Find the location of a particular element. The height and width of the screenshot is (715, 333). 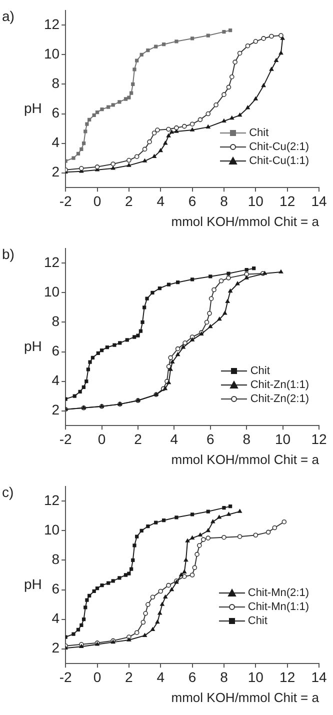

chart-title: c) is located at coordinates (8, 492).